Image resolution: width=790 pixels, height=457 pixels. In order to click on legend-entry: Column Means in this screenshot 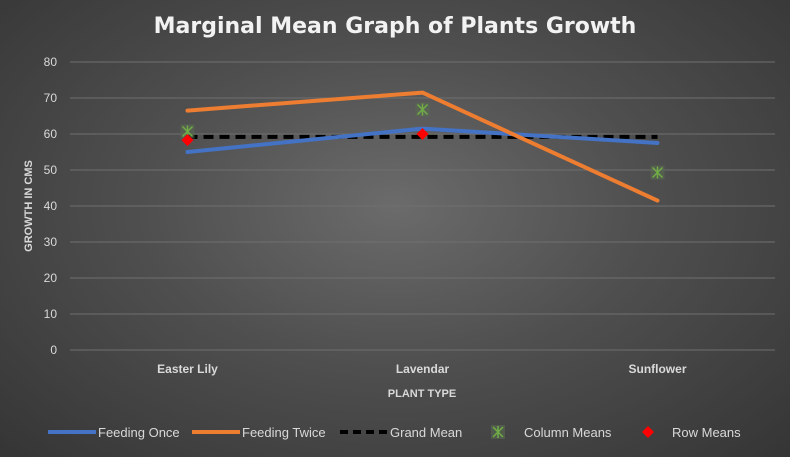, I will do `click(551, 432)`.